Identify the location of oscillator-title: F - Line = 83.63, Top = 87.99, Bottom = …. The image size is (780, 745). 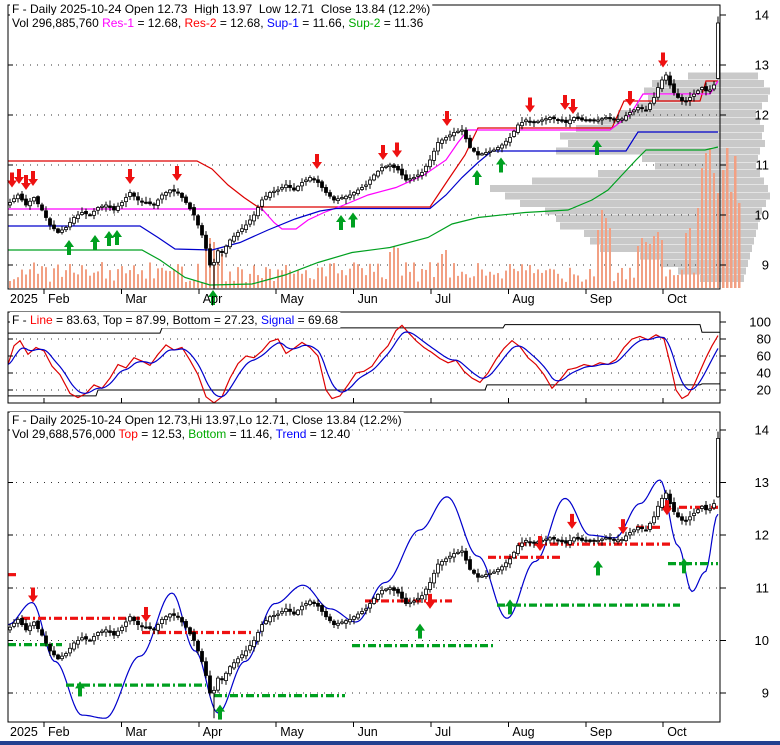
(175, 320).